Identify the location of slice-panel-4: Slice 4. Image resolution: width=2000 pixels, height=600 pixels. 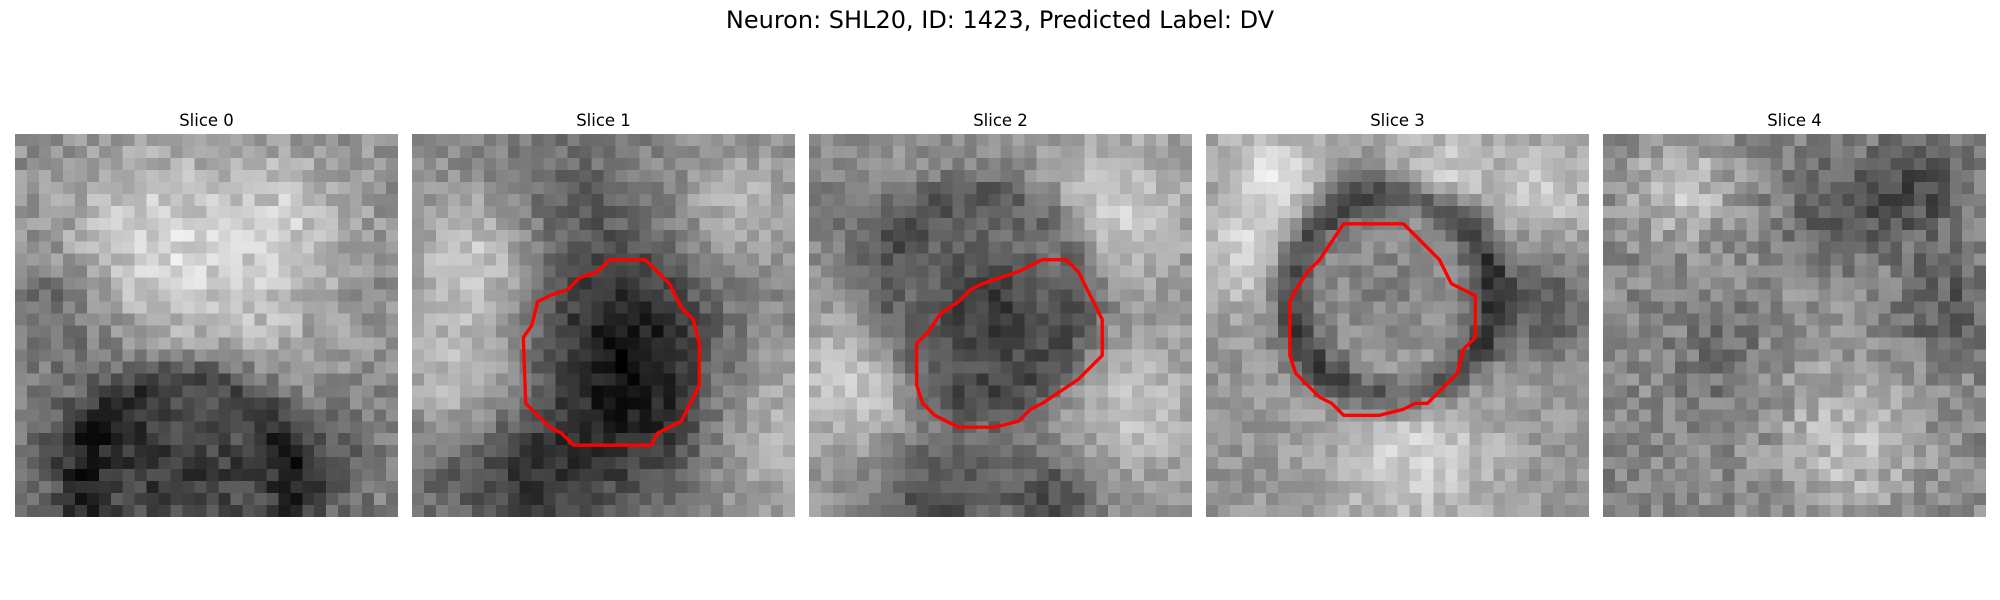
(1794, 312).